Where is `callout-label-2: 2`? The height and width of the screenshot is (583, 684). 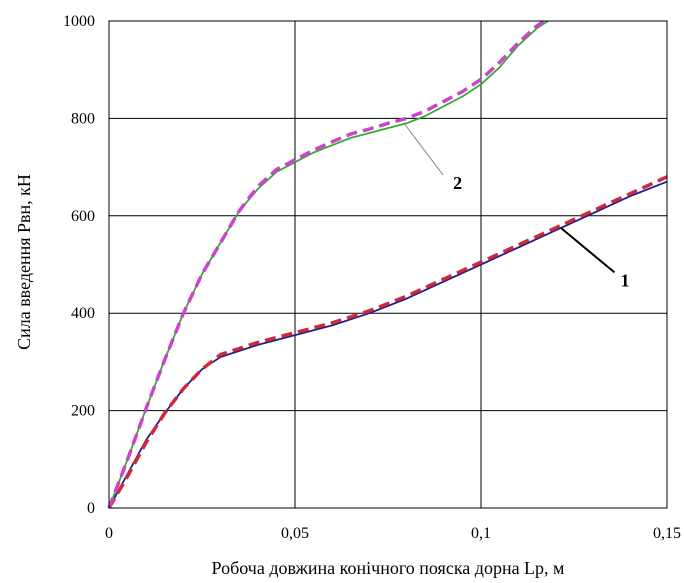 callout-label-2: 2 is located at coordinates (457, 183).